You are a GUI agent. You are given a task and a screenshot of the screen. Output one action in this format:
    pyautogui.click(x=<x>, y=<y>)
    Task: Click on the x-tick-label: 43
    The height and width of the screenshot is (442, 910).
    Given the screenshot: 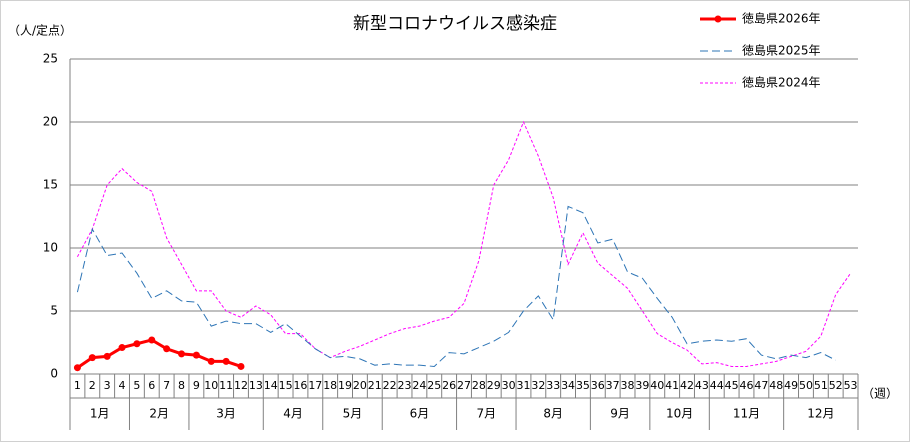 What is the action you would take?
    pyautogui.click(x=702, y=385)
    